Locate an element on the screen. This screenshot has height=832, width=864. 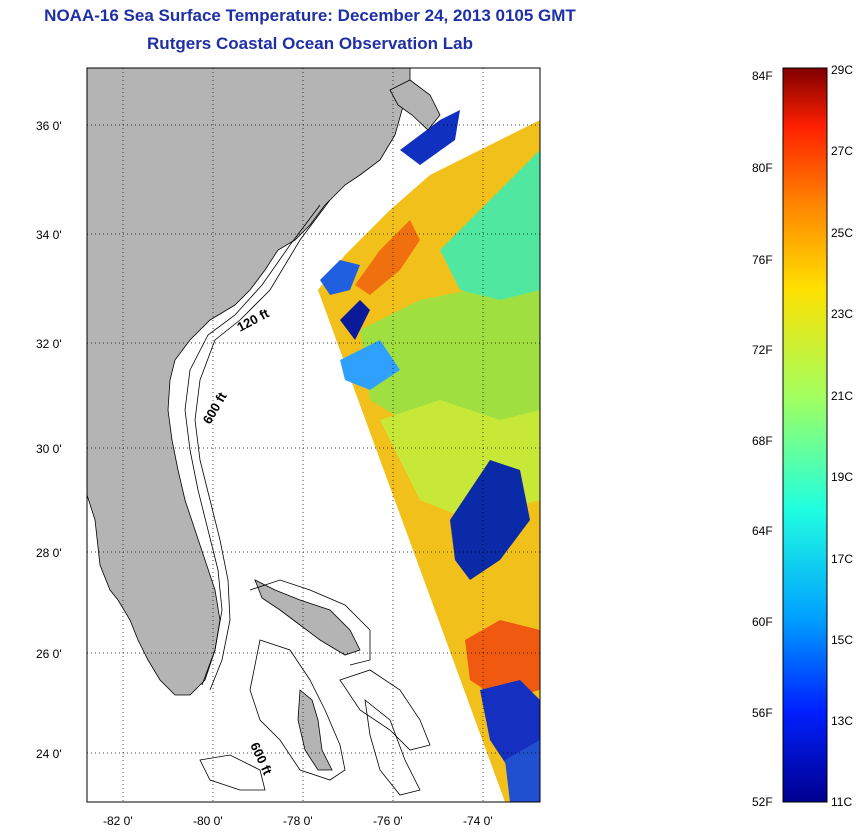
lat-tick-label: 24 0' is located at coordinates (49, 754).